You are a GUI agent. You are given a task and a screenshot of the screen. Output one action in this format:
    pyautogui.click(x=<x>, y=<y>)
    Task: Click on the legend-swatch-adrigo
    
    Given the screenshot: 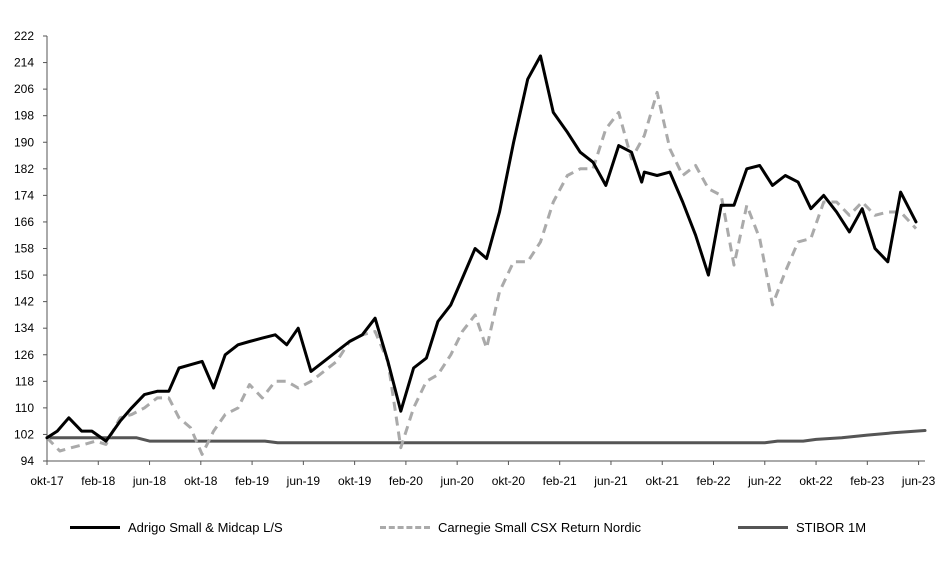 What is the action you would take?
    pyautogui.click(x=95, y=527)
    